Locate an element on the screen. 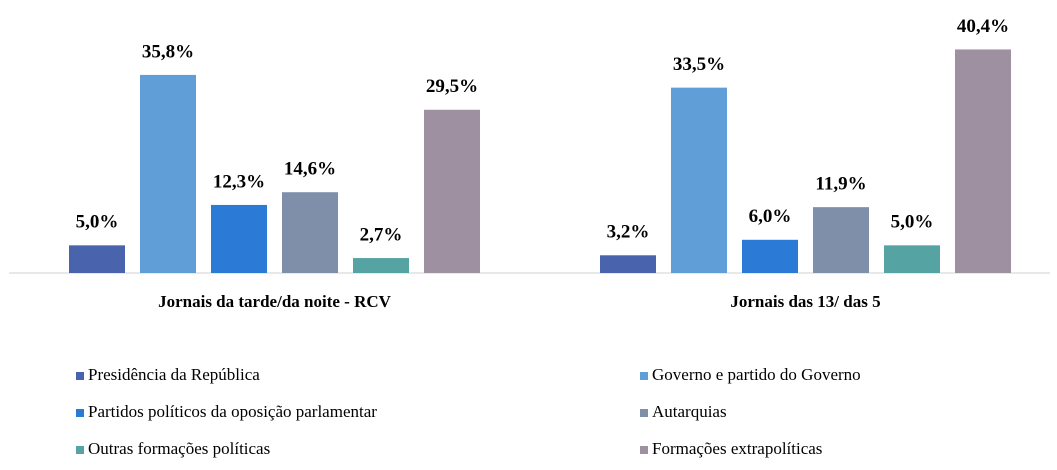 The image size is (1057, 470). x-tick-label: Jornais das 13/ das 5 is located at coordinates (805, 301).